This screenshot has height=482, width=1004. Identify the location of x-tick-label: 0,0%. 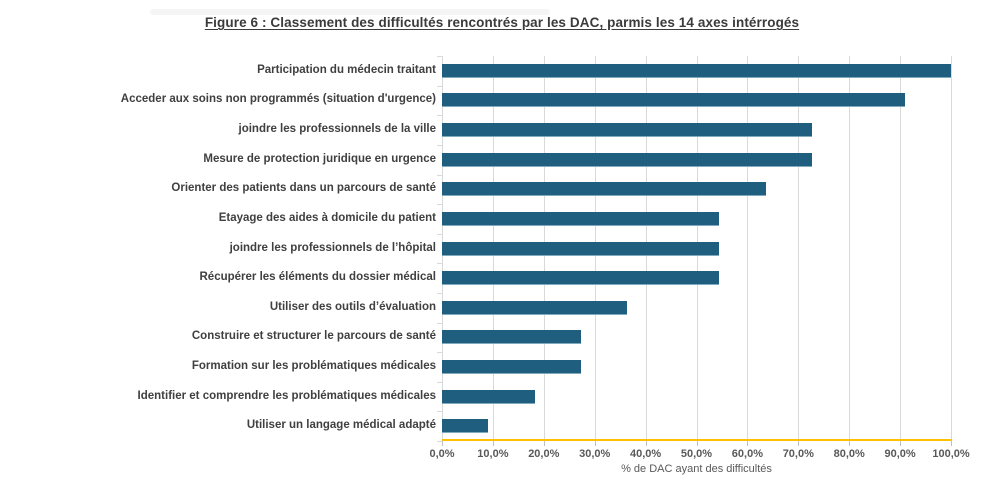
(442, 454).